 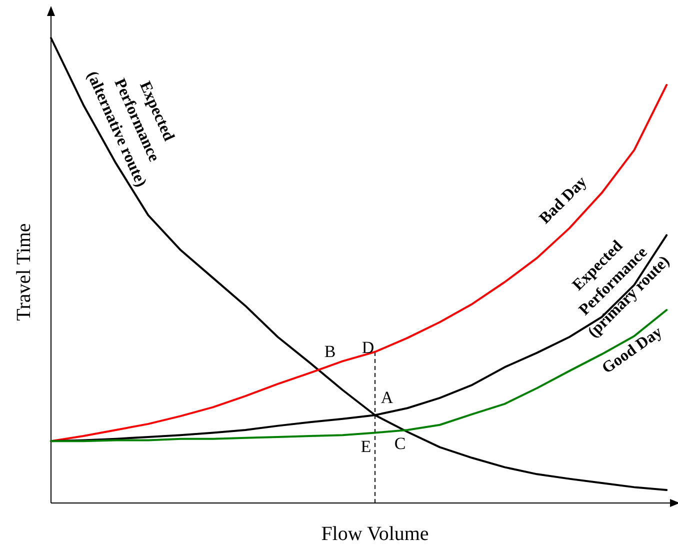 I want to click on x-axis-title: Flow Volume, so click(x=375, y=534).